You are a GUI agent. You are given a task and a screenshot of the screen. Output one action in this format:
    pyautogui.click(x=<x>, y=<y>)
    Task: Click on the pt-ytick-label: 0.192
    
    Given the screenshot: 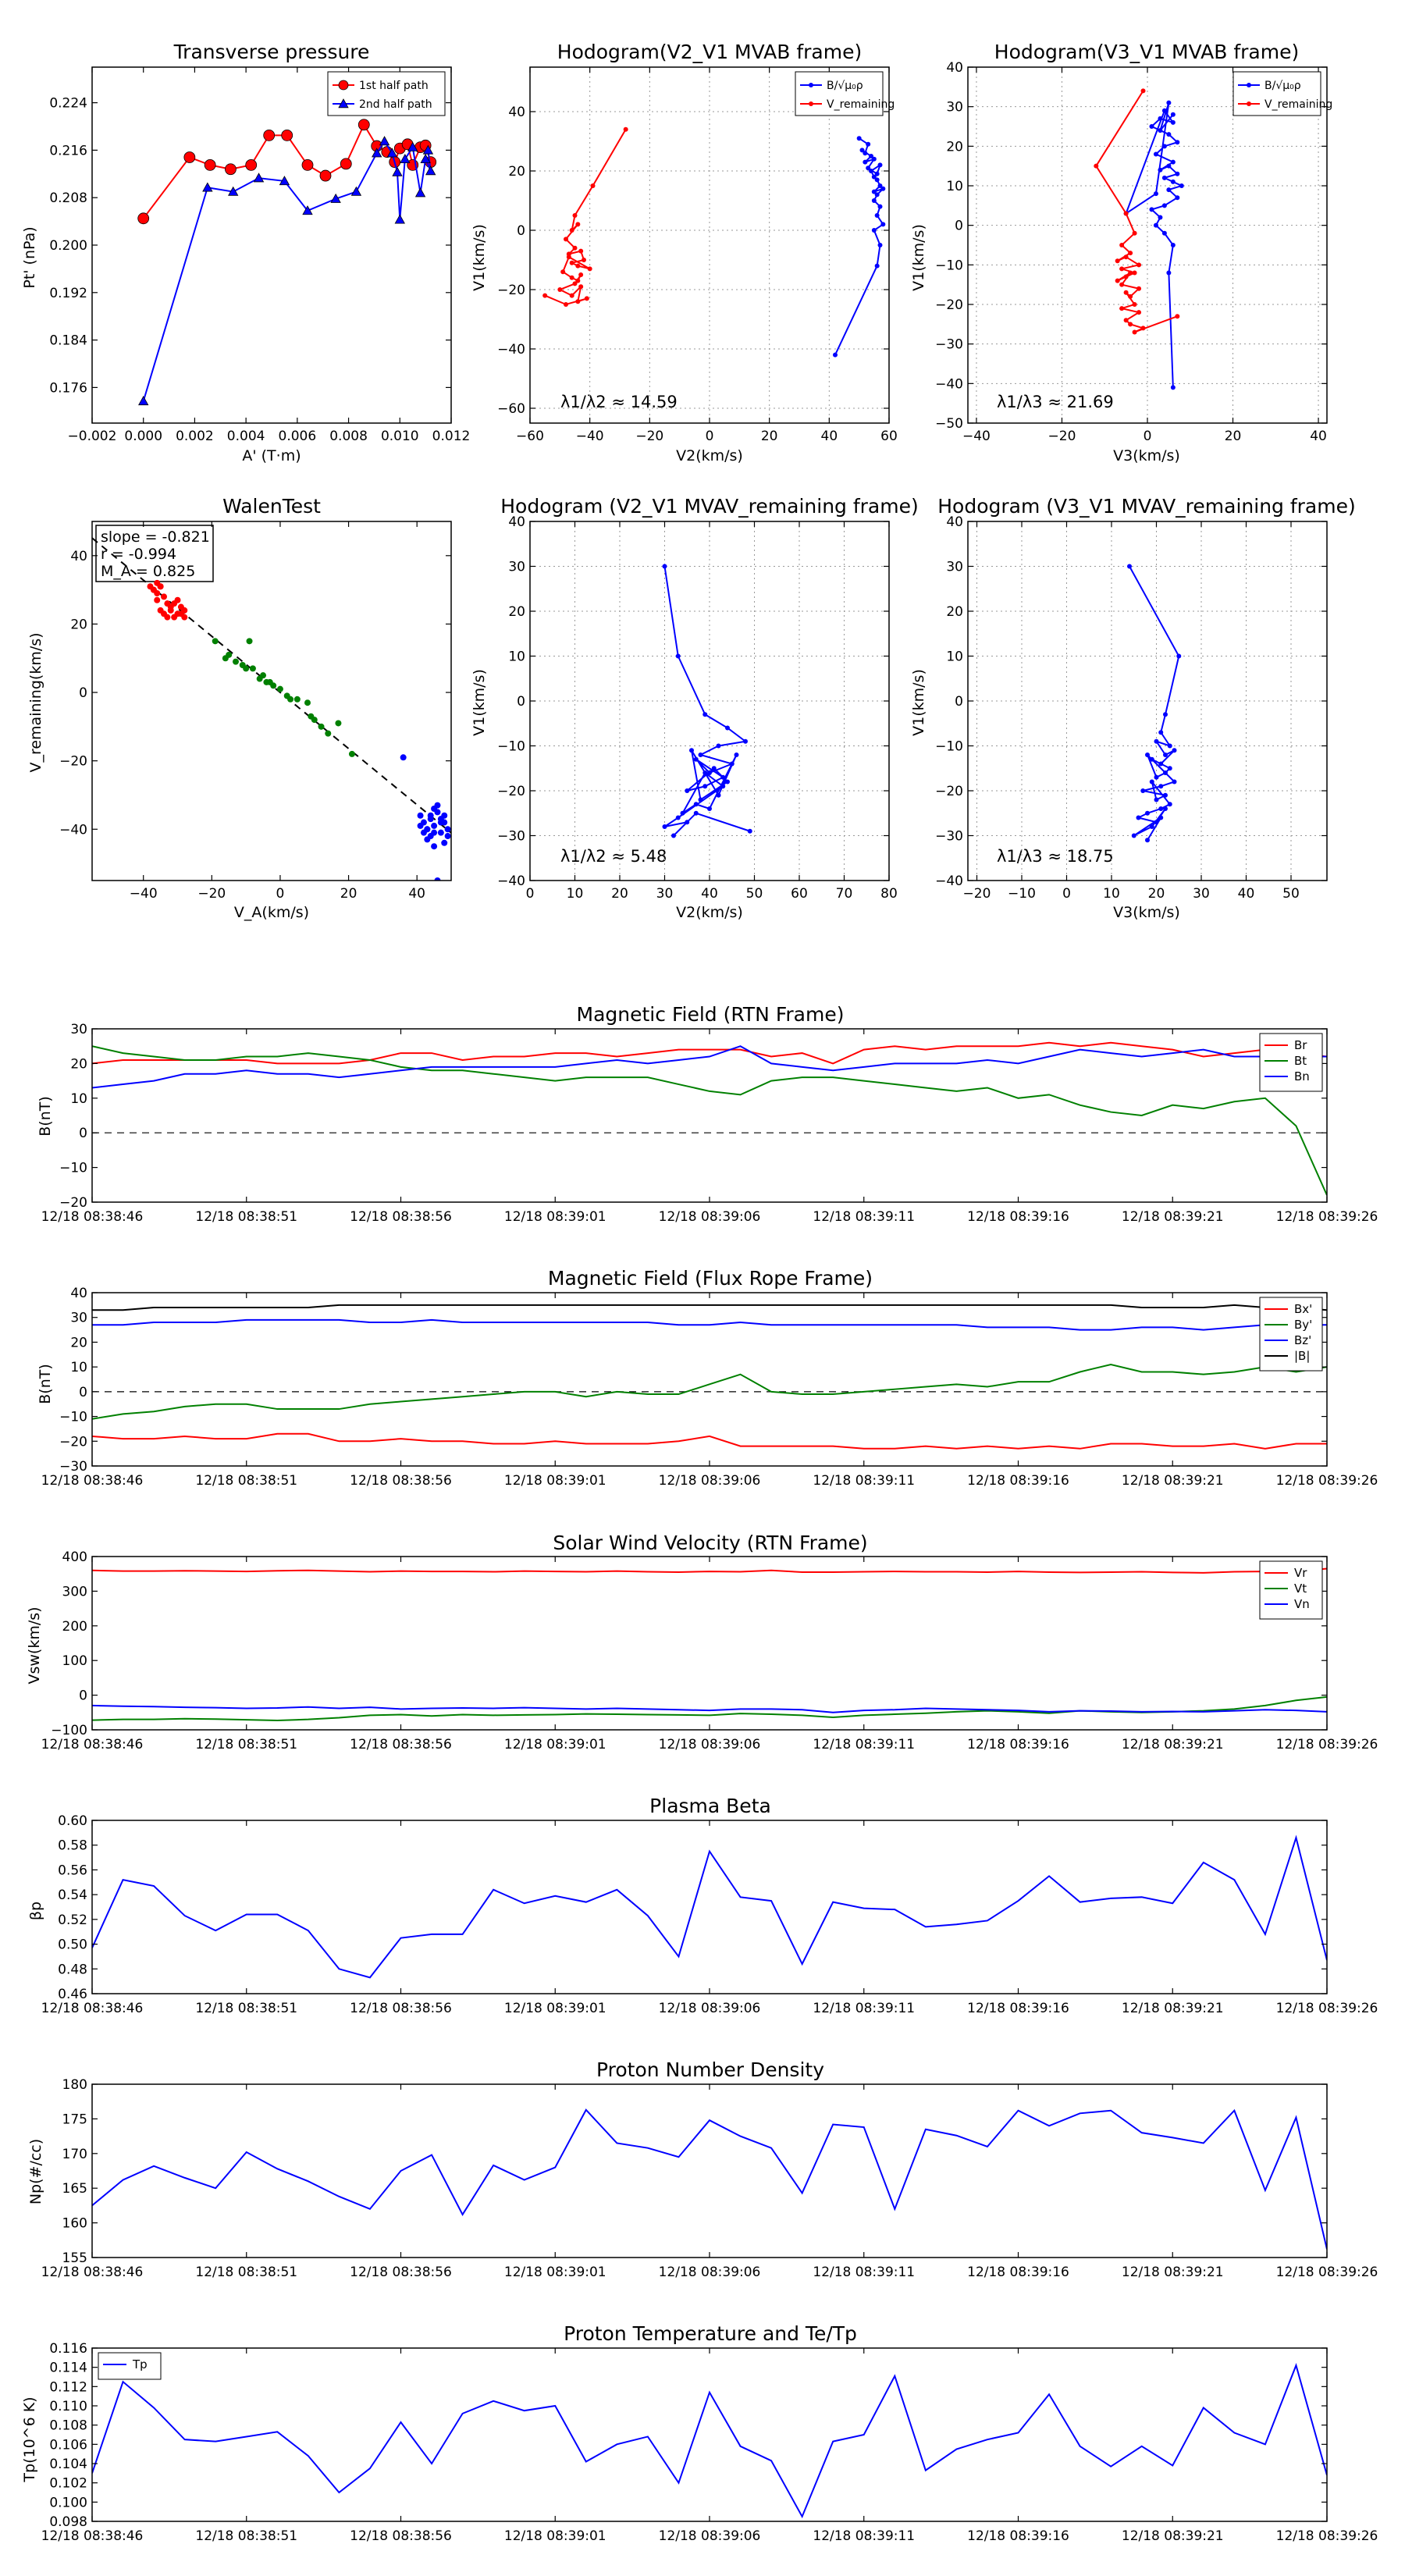 What is the action you would take?
    pyautogui.click(x=68, y=293)
    